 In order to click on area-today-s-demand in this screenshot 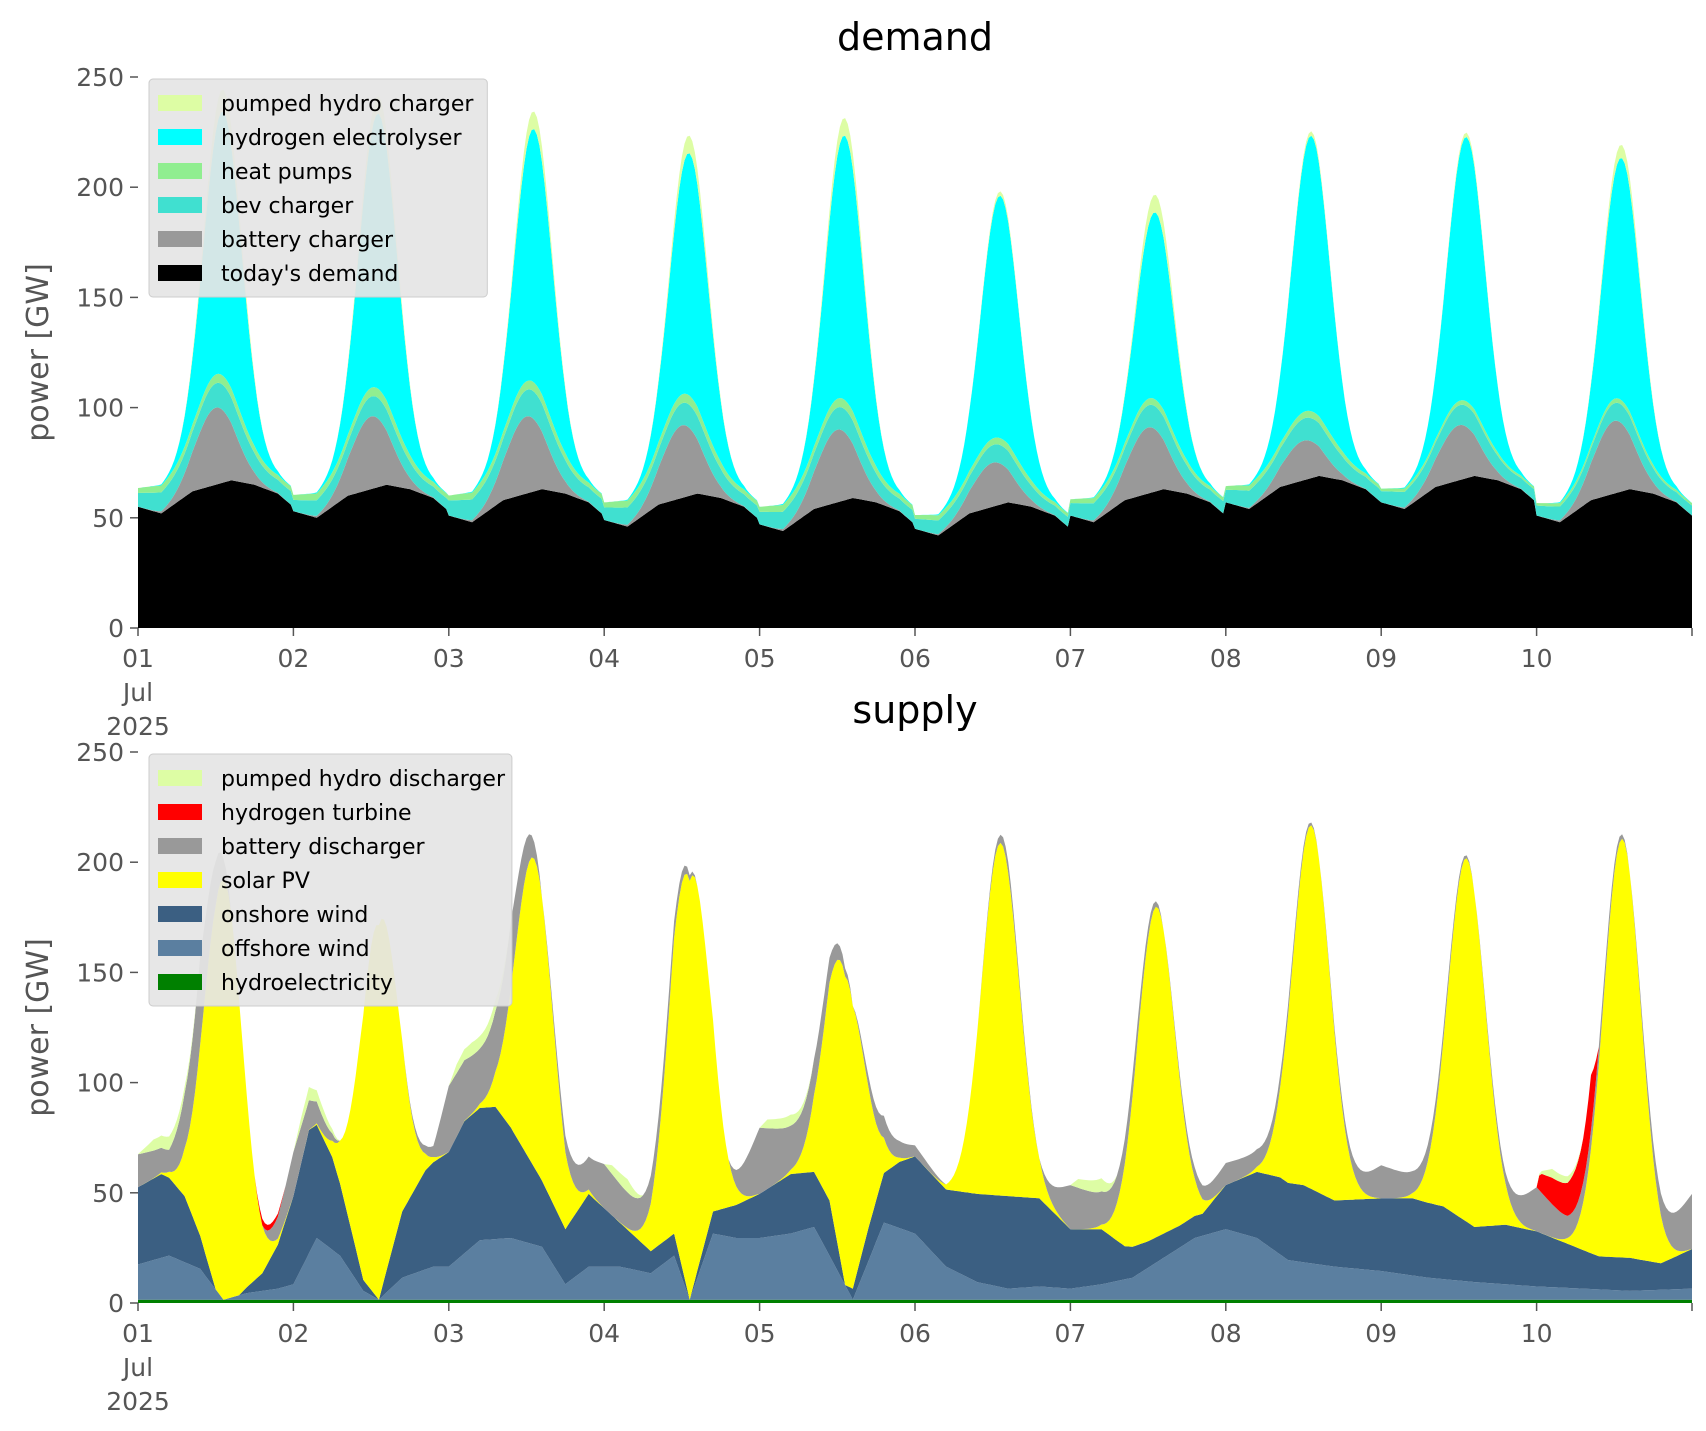, I will do `click(915, 551)`.